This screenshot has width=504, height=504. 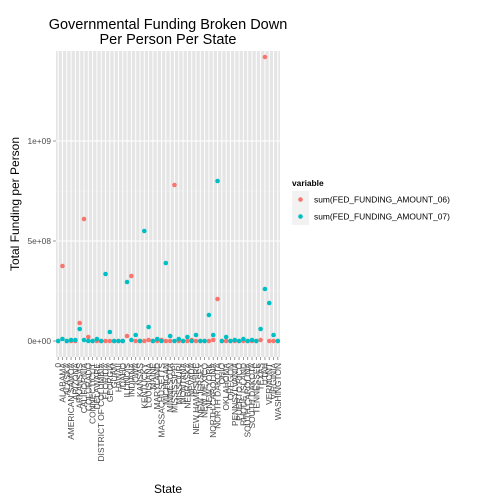 I want to click on x-tick-label: MASSACHUSETTS, so click(x=162, y=400).